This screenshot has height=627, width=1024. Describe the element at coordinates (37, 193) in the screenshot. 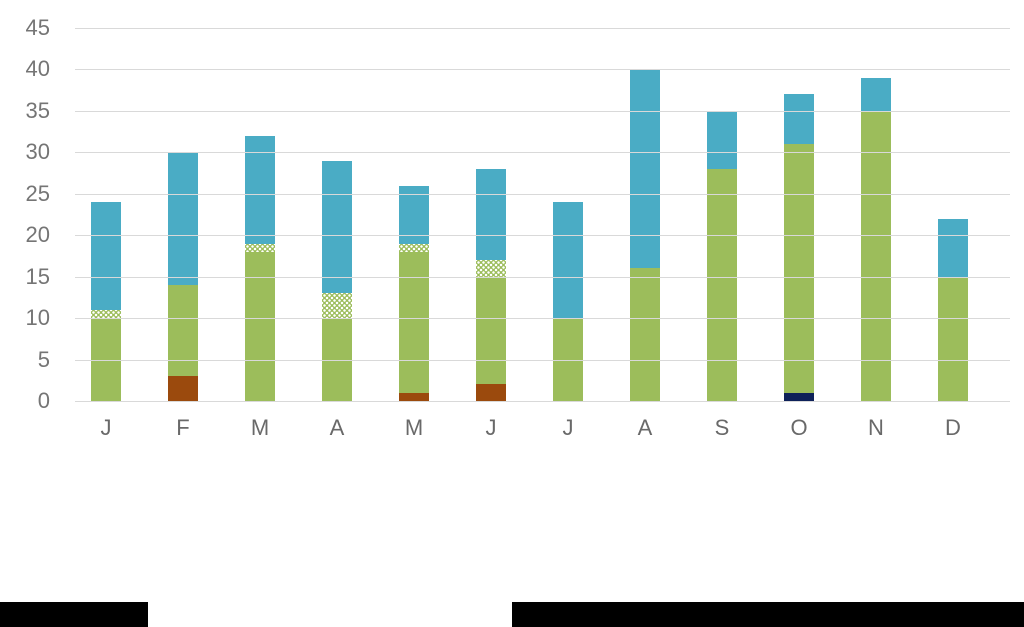

I see `y-tick-label: 25` at that location.